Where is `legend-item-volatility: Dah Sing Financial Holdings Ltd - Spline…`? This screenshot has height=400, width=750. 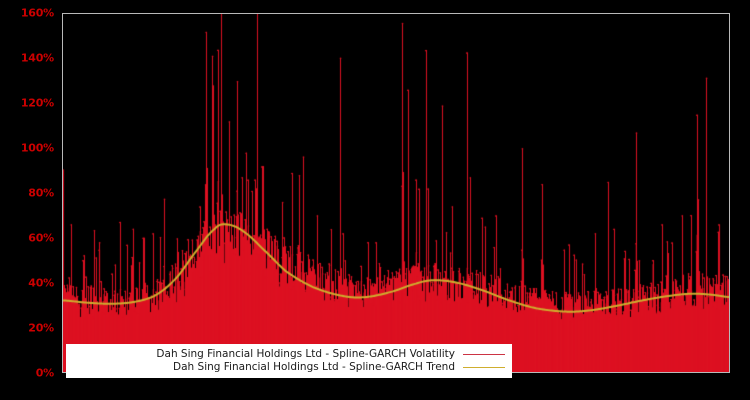 legend-item-volatility: Dah Sing Financial Holdings Ltd - Spline… is located at coordinates (289, 354).